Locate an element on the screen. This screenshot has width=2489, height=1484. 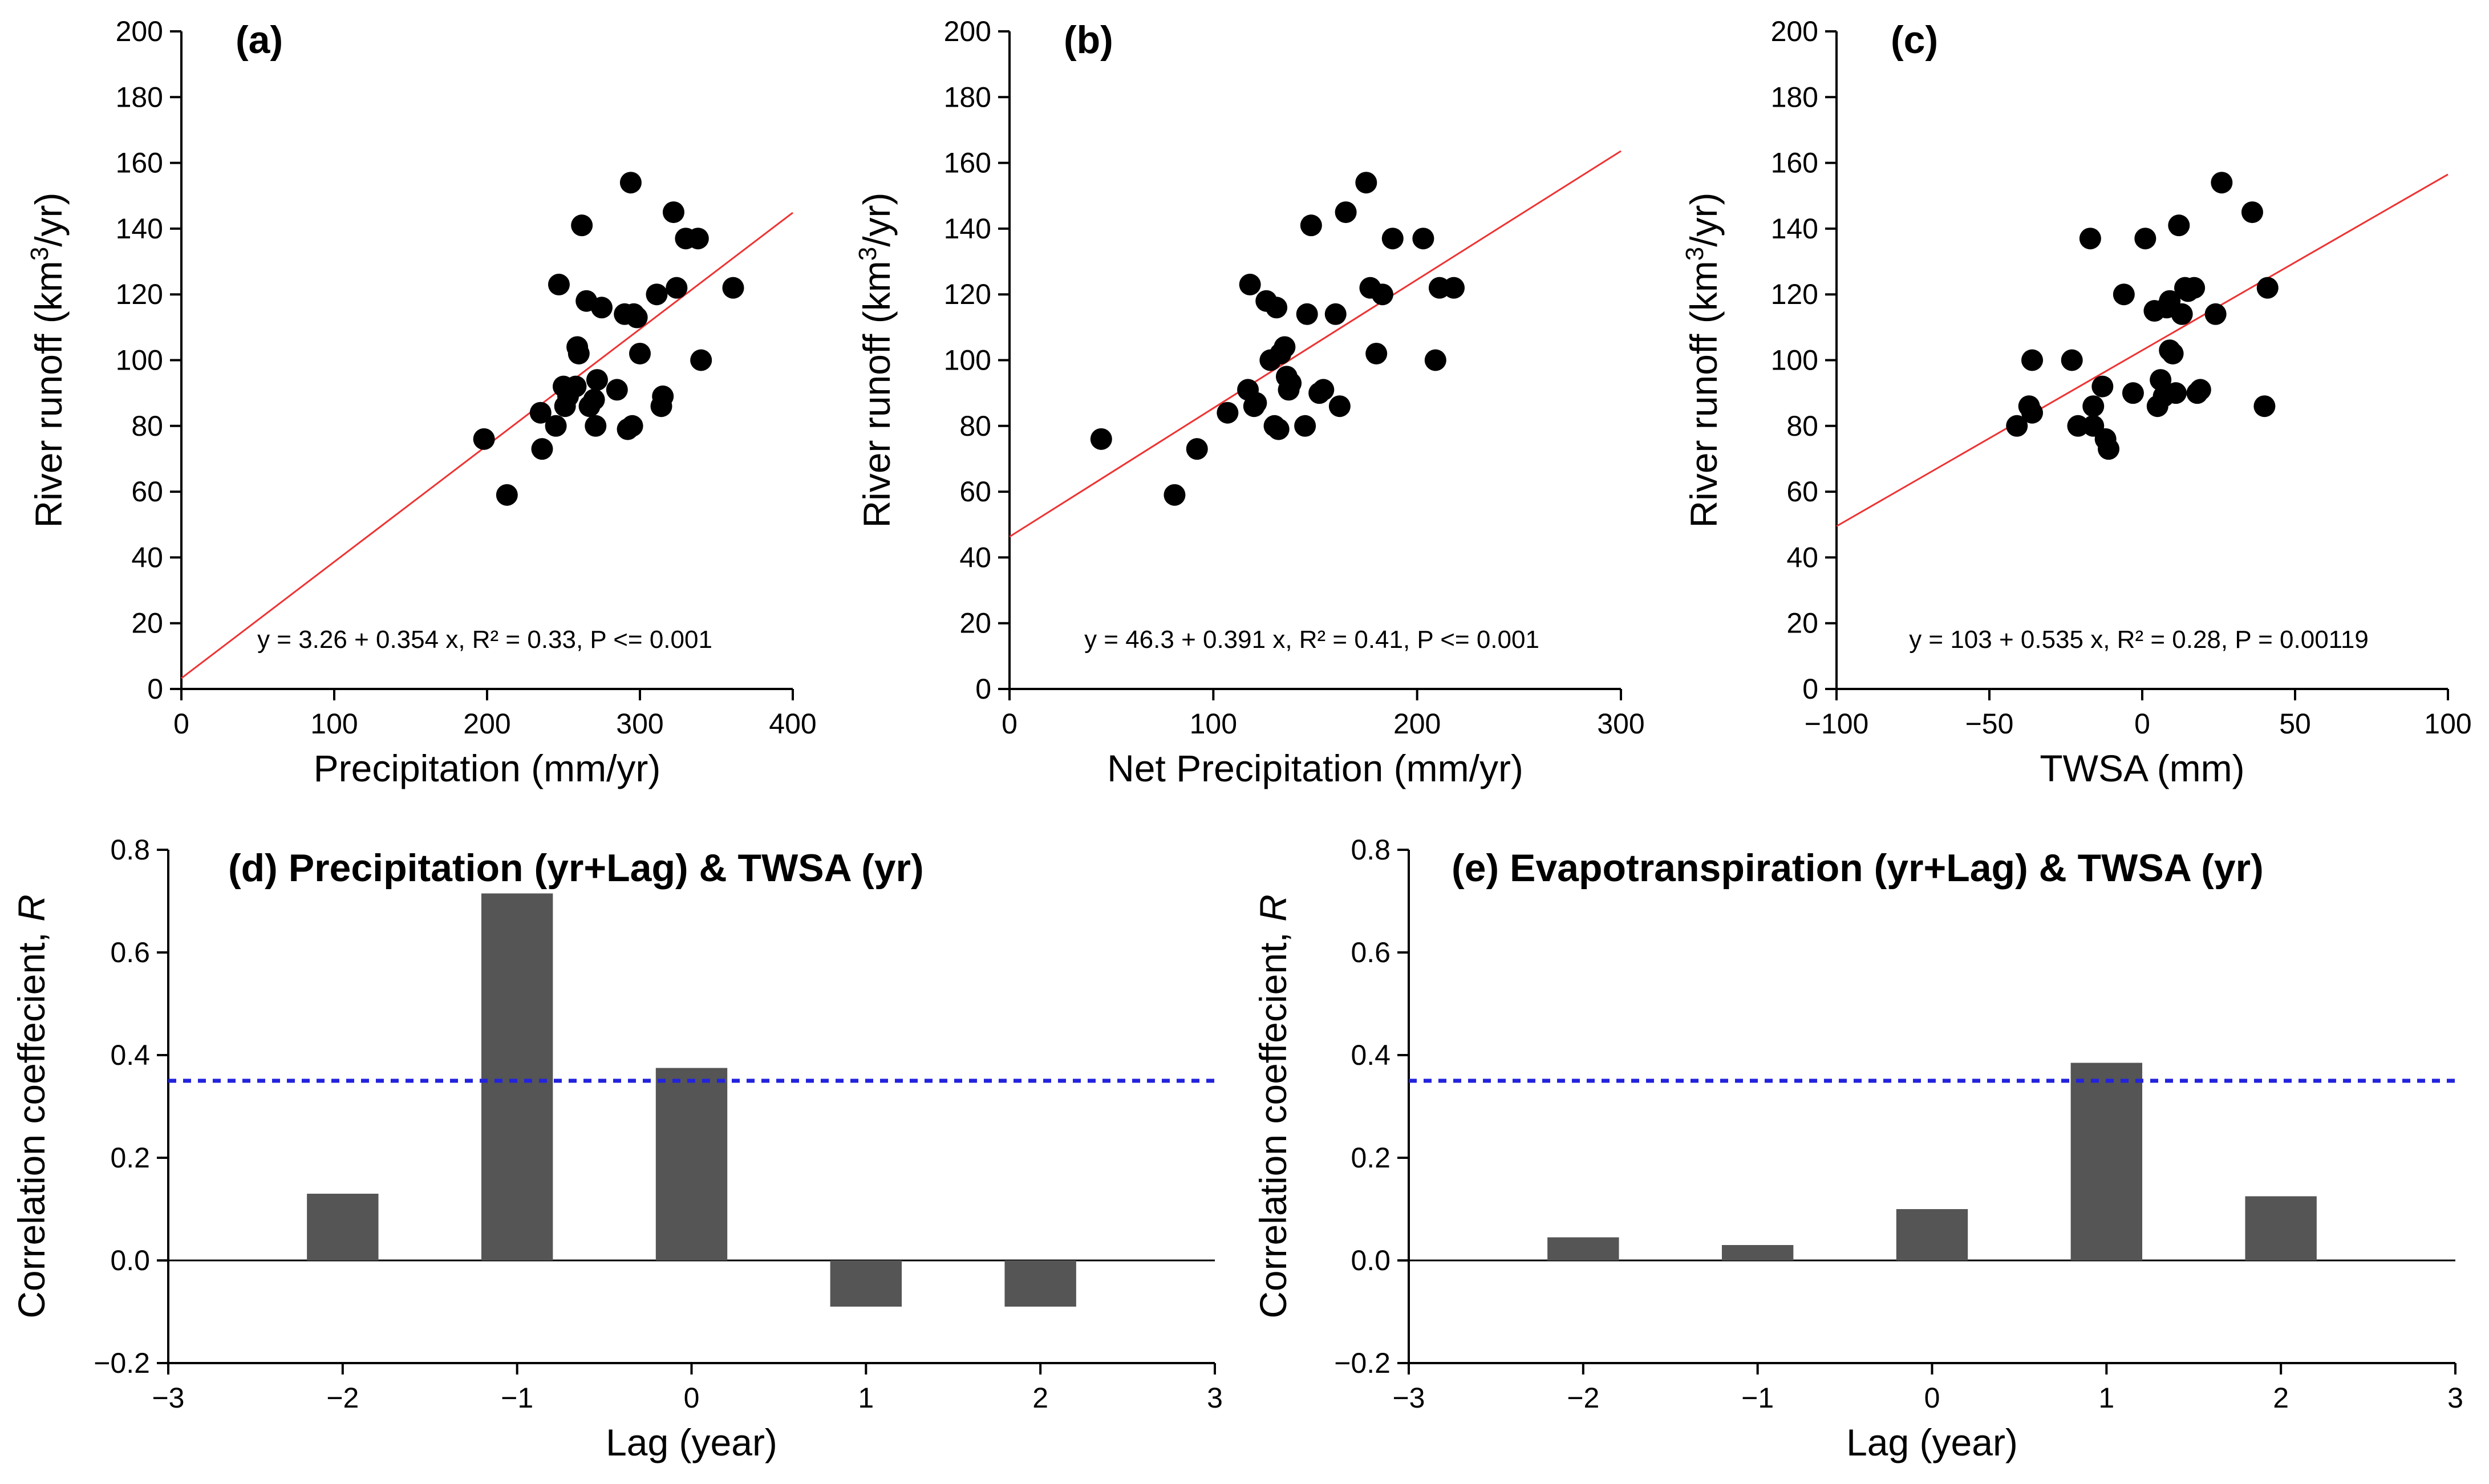
x-tick-label: −1 is located at coordinates (517, 1398).